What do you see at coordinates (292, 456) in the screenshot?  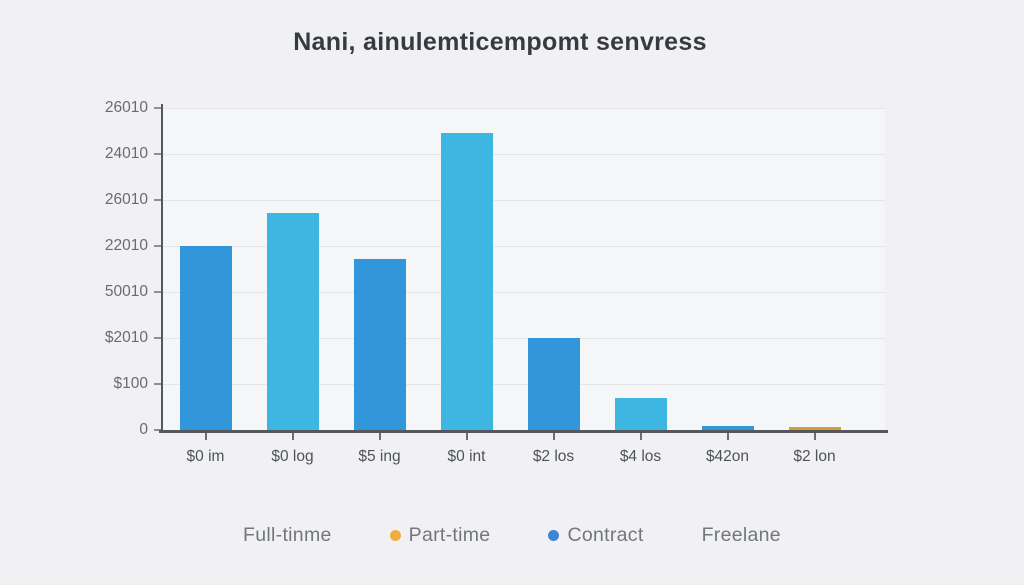 I see `x-tick-label: $0 log` at bounding box center [292, 456].